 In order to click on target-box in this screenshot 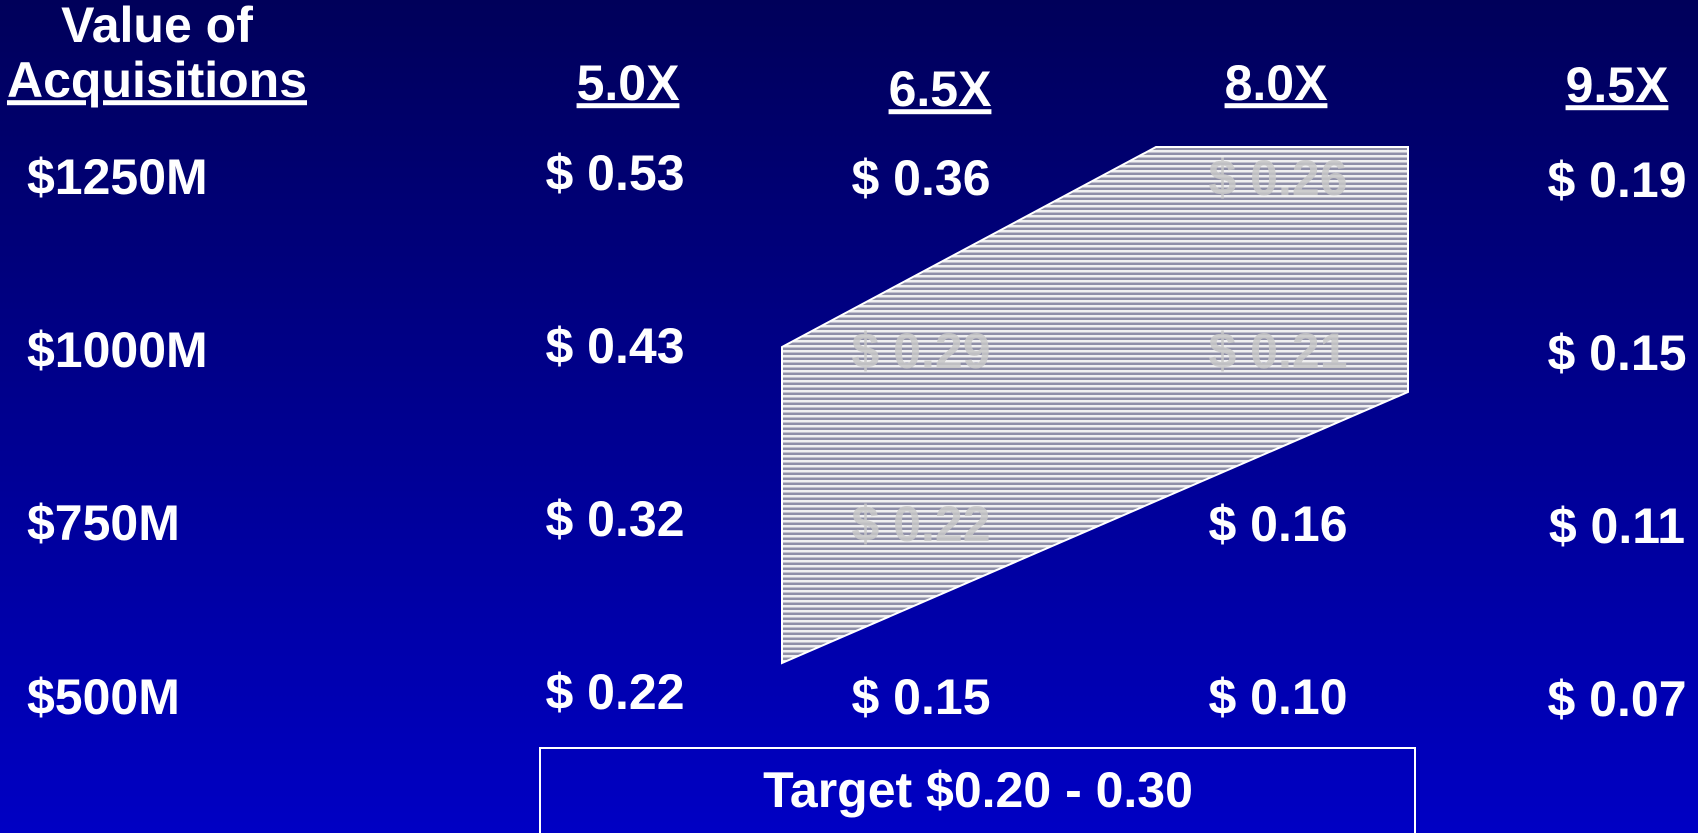, I will do `click(977, 790)`.